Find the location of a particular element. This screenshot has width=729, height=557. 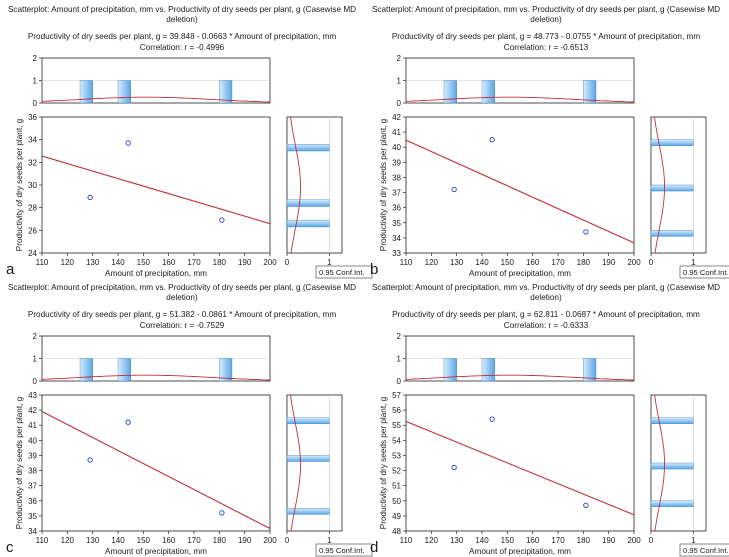

panel-letter: a is located at coordinates (10, 269).